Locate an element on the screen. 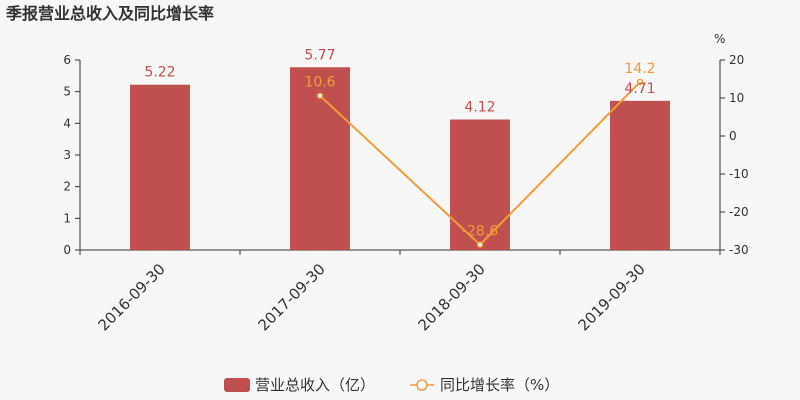  left-tick-label: 4 is located at coordinates (67, 123).